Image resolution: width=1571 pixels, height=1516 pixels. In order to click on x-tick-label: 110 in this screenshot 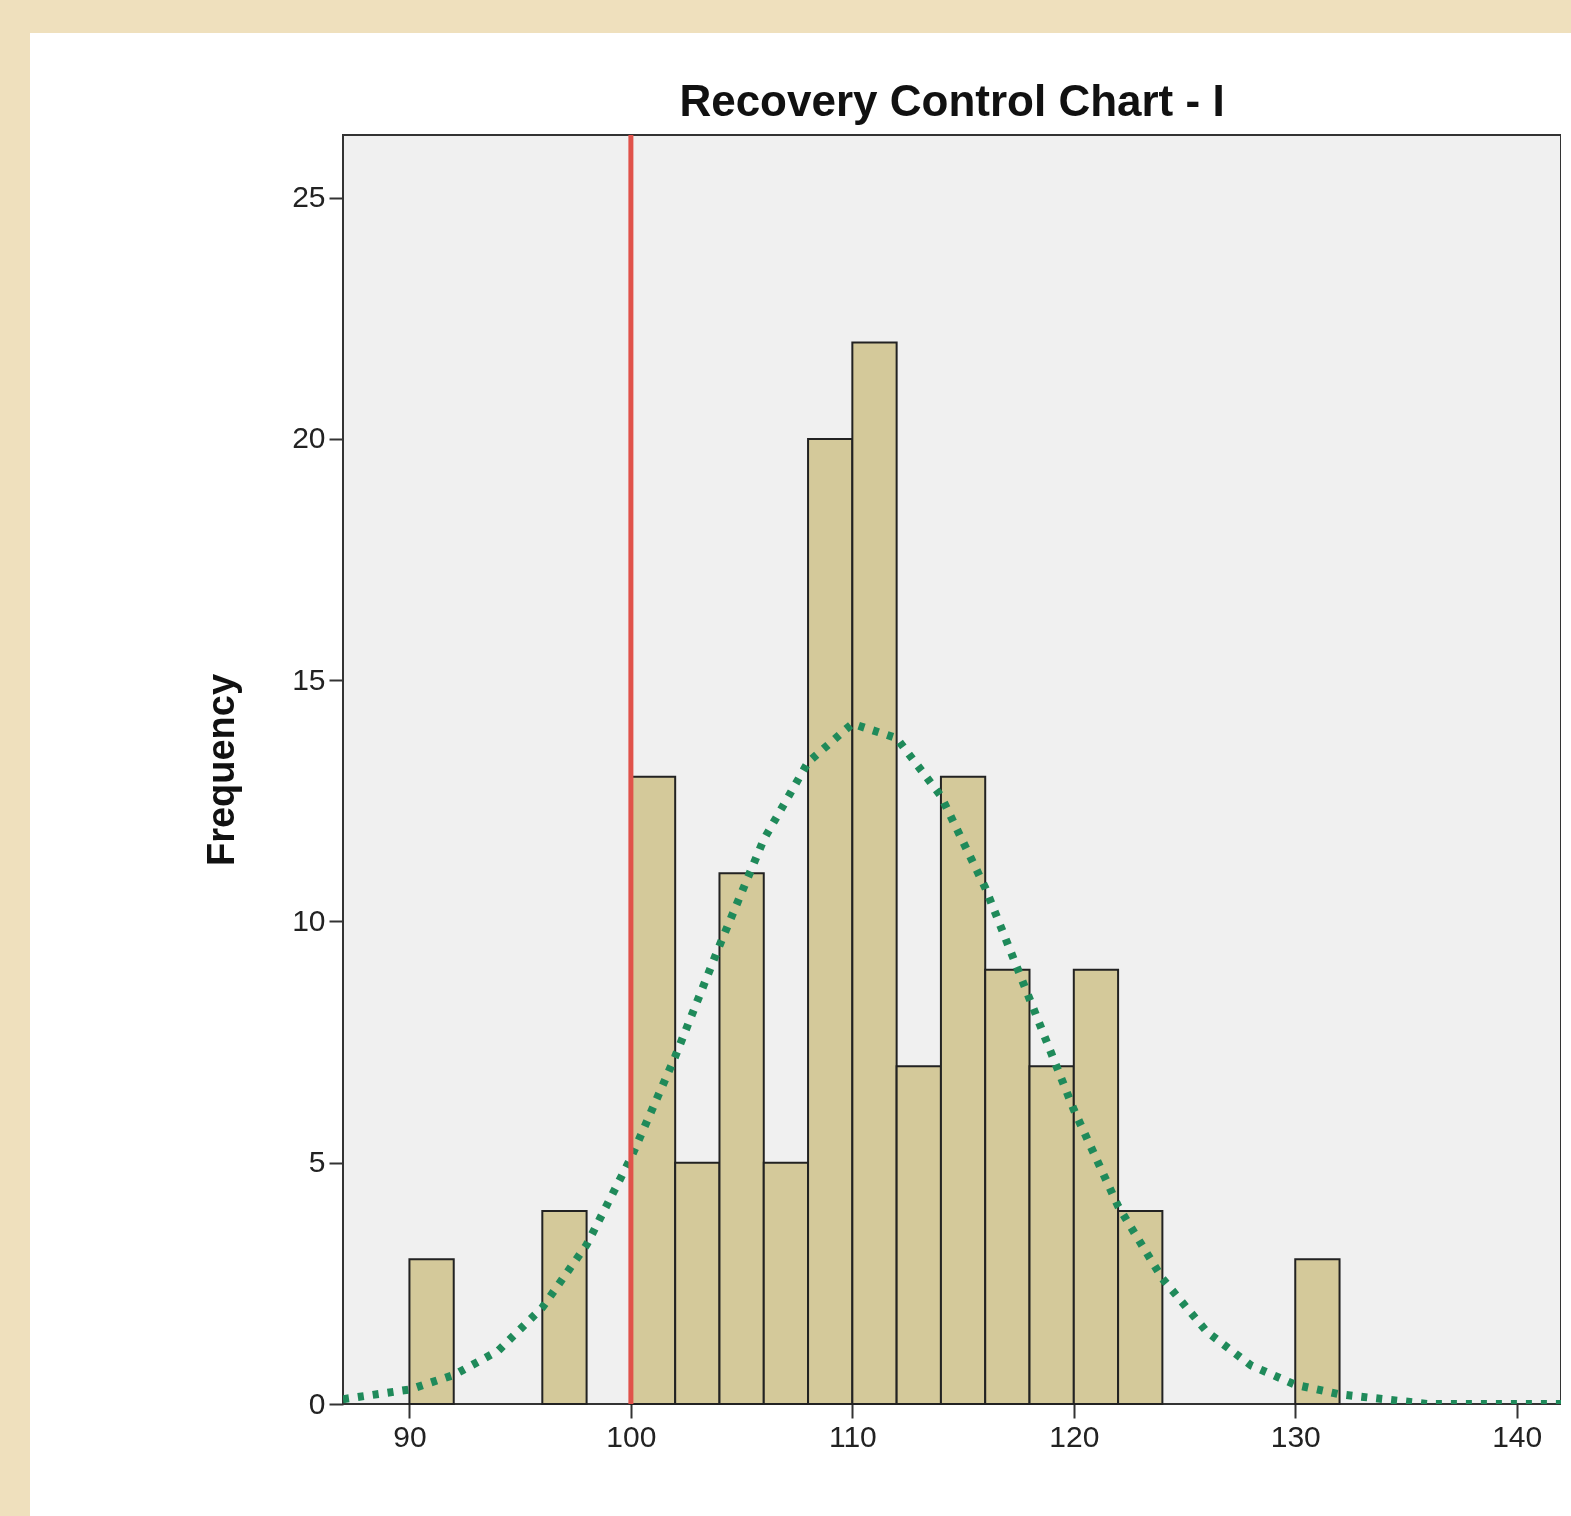, I will do `click(852, 1436)`.